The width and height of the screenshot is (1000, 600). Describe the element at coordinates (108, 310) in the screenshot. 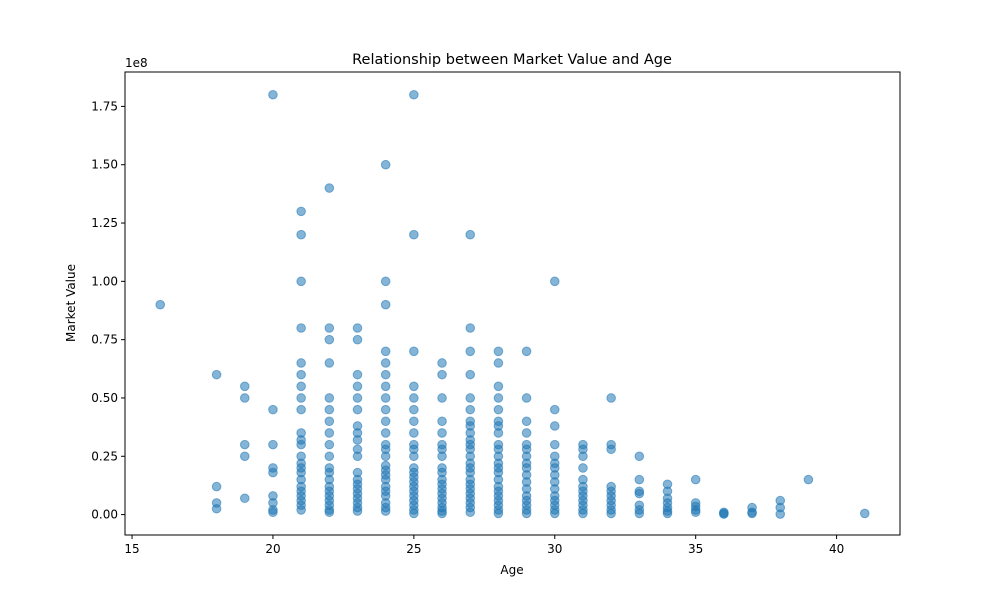

I see `y-axis: 0.00 0.25 0.50 0.75 1.00 1.25 1.50 1.75` at that location.